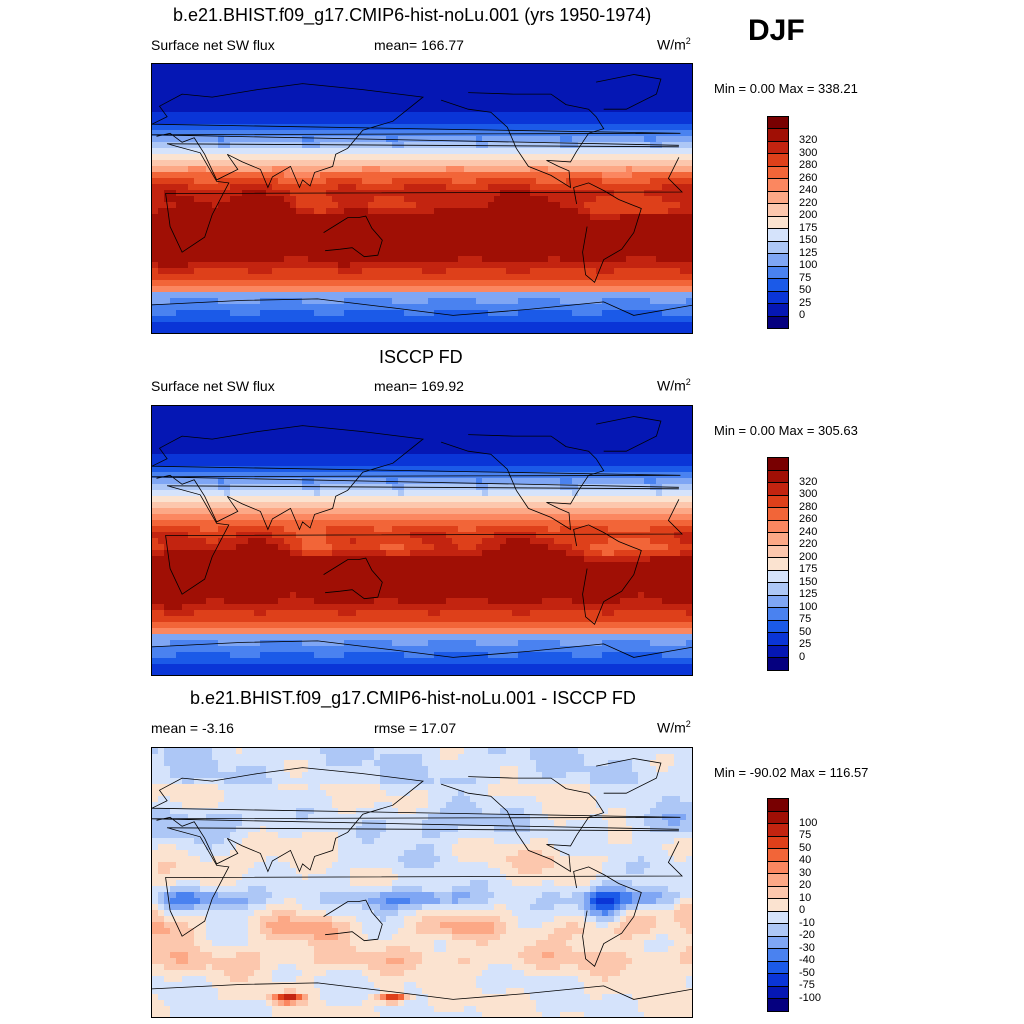 The image size is (1024, 1024). Describe the element at coordinates (810, 997) in the screenshot. I see `colorbar-label: -100` at that location.